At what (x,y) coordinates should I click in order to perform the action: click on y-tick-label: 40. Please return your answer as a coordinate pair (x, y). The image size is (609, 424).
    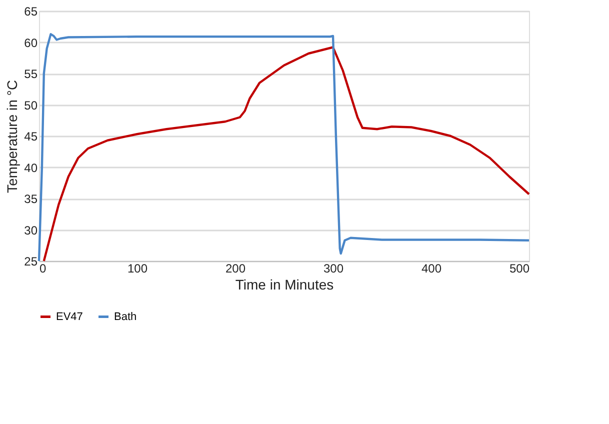
    Looking at the image, I should click on (31, 167).